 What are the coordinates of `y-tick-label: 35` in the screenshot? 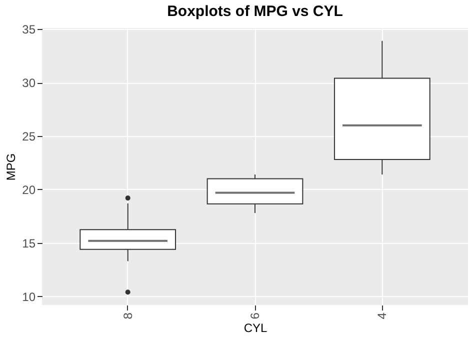 It's located at (29, 29).